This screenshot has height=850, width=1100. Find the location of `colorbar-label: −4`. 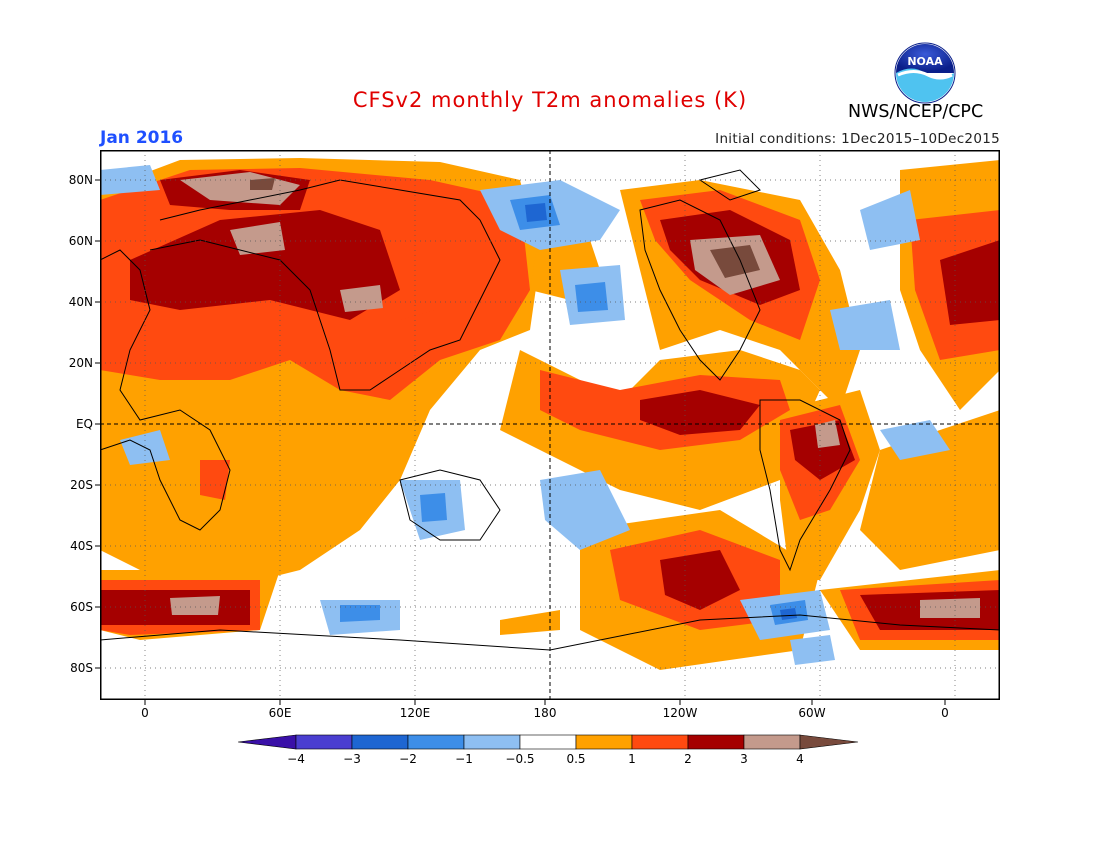

colorbar-label: −4 is located at coordinates (296, 759).